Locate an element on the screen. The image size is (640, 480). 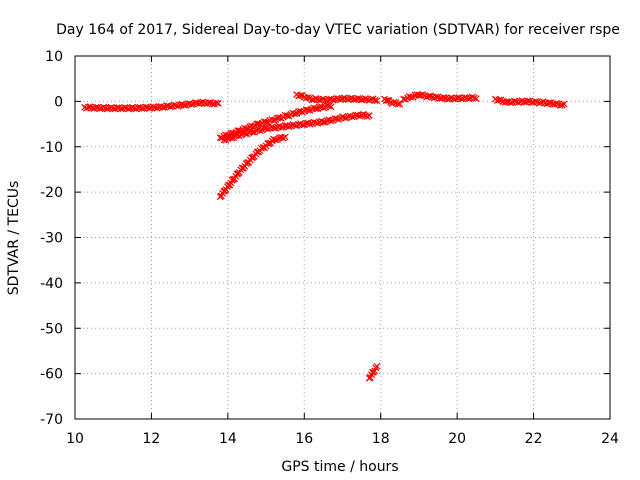
y-tick-label: -30 is located at coordinates (51, 239).